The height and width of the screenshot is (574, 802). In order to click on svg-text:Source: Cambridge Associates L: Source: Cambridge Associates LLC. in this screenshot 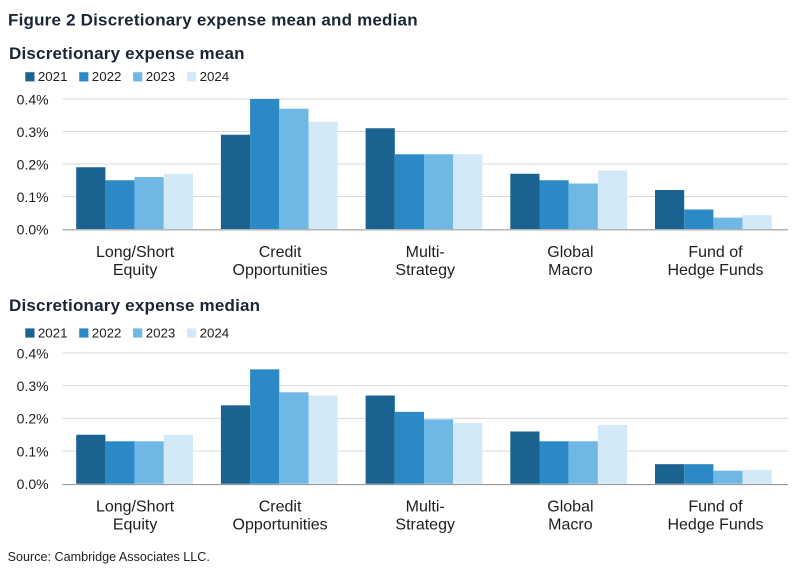, I will do `click(109, 557)`.